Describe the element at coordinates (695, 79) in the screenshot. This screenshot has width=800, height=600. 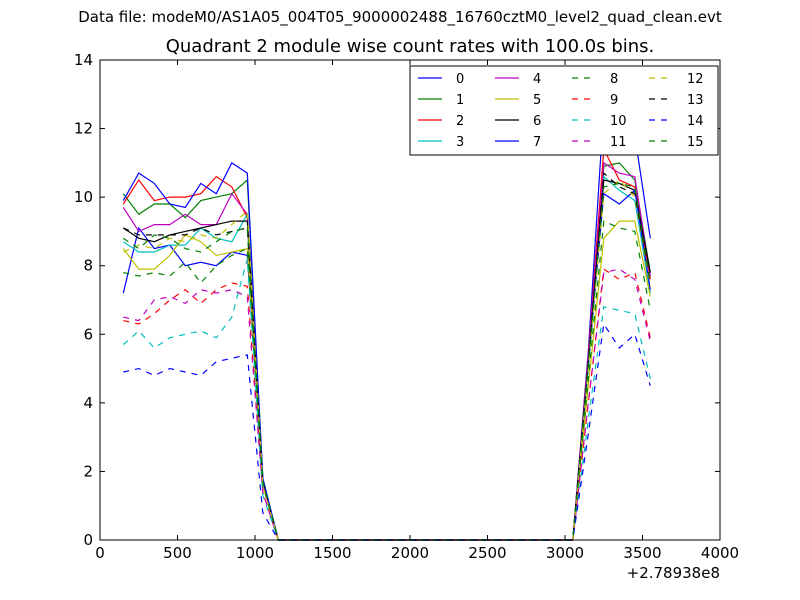
I see `legend-label-12: 12` at that location.